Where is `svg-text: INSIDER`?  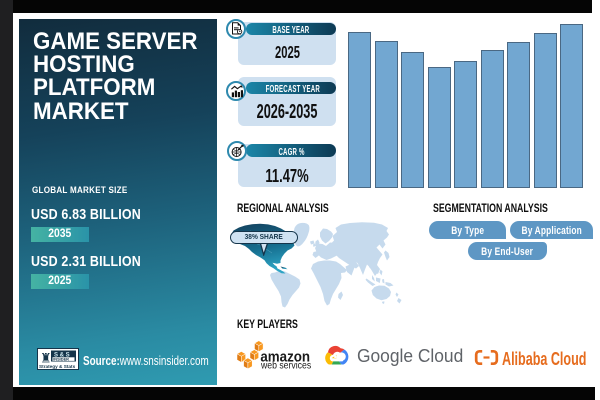 svg-text: INSIDER is located at coordinates (61, 359).